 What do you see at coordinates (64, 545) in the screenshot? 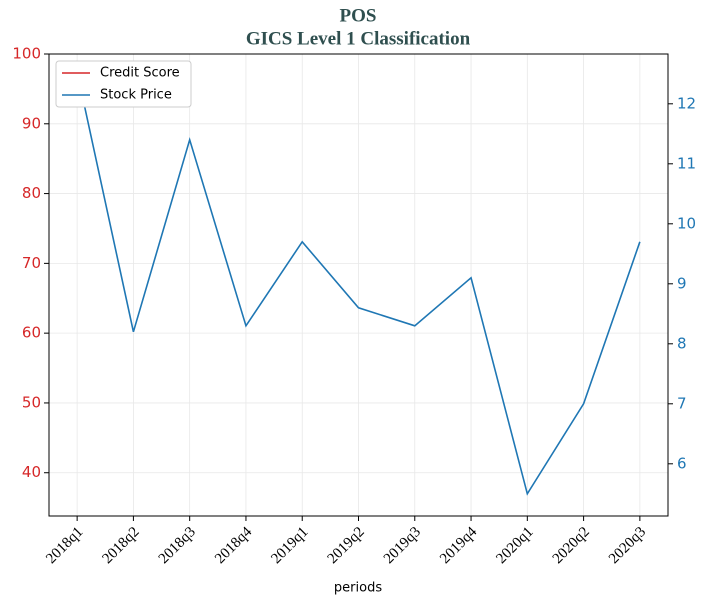
I see `x-tick-label: 2018q1` at bounding box center [64, 545].